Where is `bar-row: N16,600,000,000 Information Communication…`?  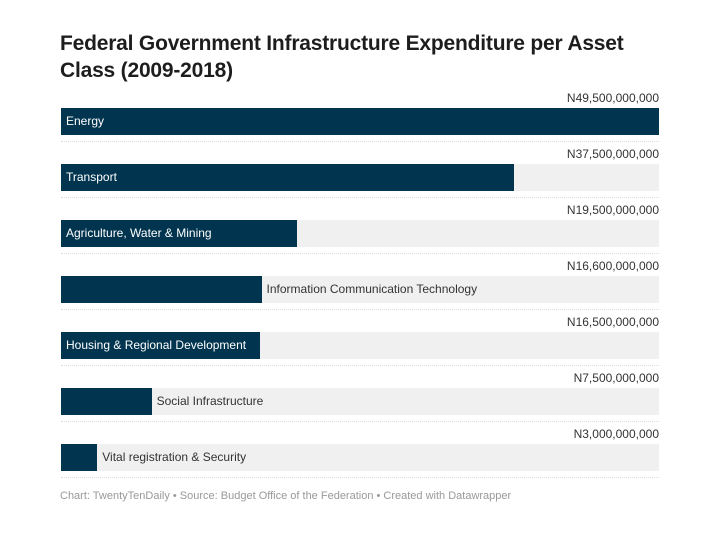 bar-row: N16,600,000,000 Information Communication… is located at coordinates (360, 284).